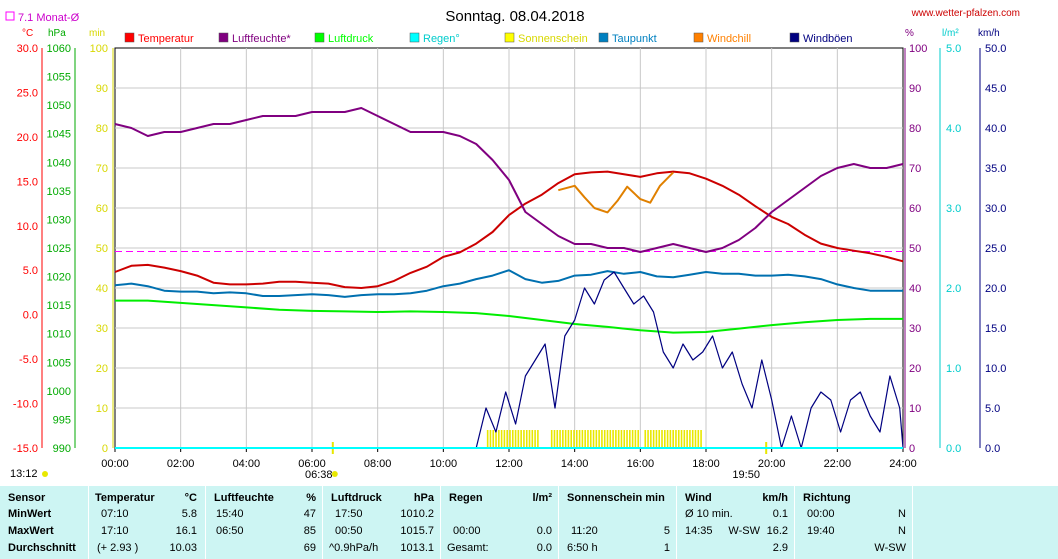 The image size is (1058, 559). What do you see at coordinates (354, 548) in the screenshot?
I see `press-trend: ^0.9hPa/h` at bounding box center [354, 548].